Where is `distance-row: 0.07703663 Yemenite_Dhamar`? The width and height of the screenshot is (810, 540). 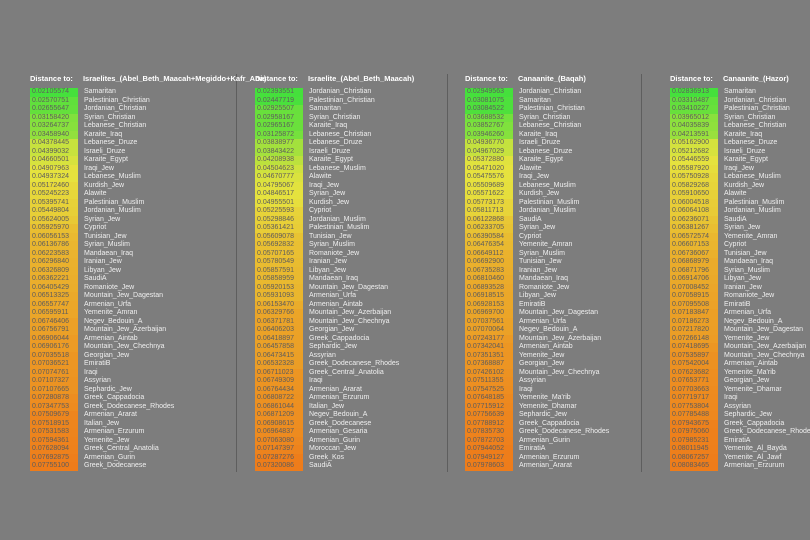 distance-row: 0.07703663 Yemenite_Dhamar is located at coordinates (740, 389).